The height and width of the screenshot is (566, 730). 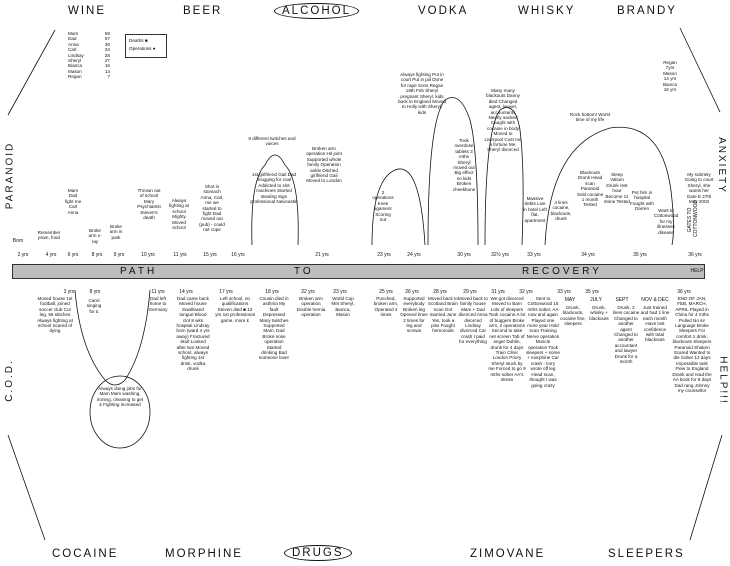 What do you see at coordinates (210, 255) in the screenshot?
I see `age-tick: 15 yrs` at bounding box center [210, 255].